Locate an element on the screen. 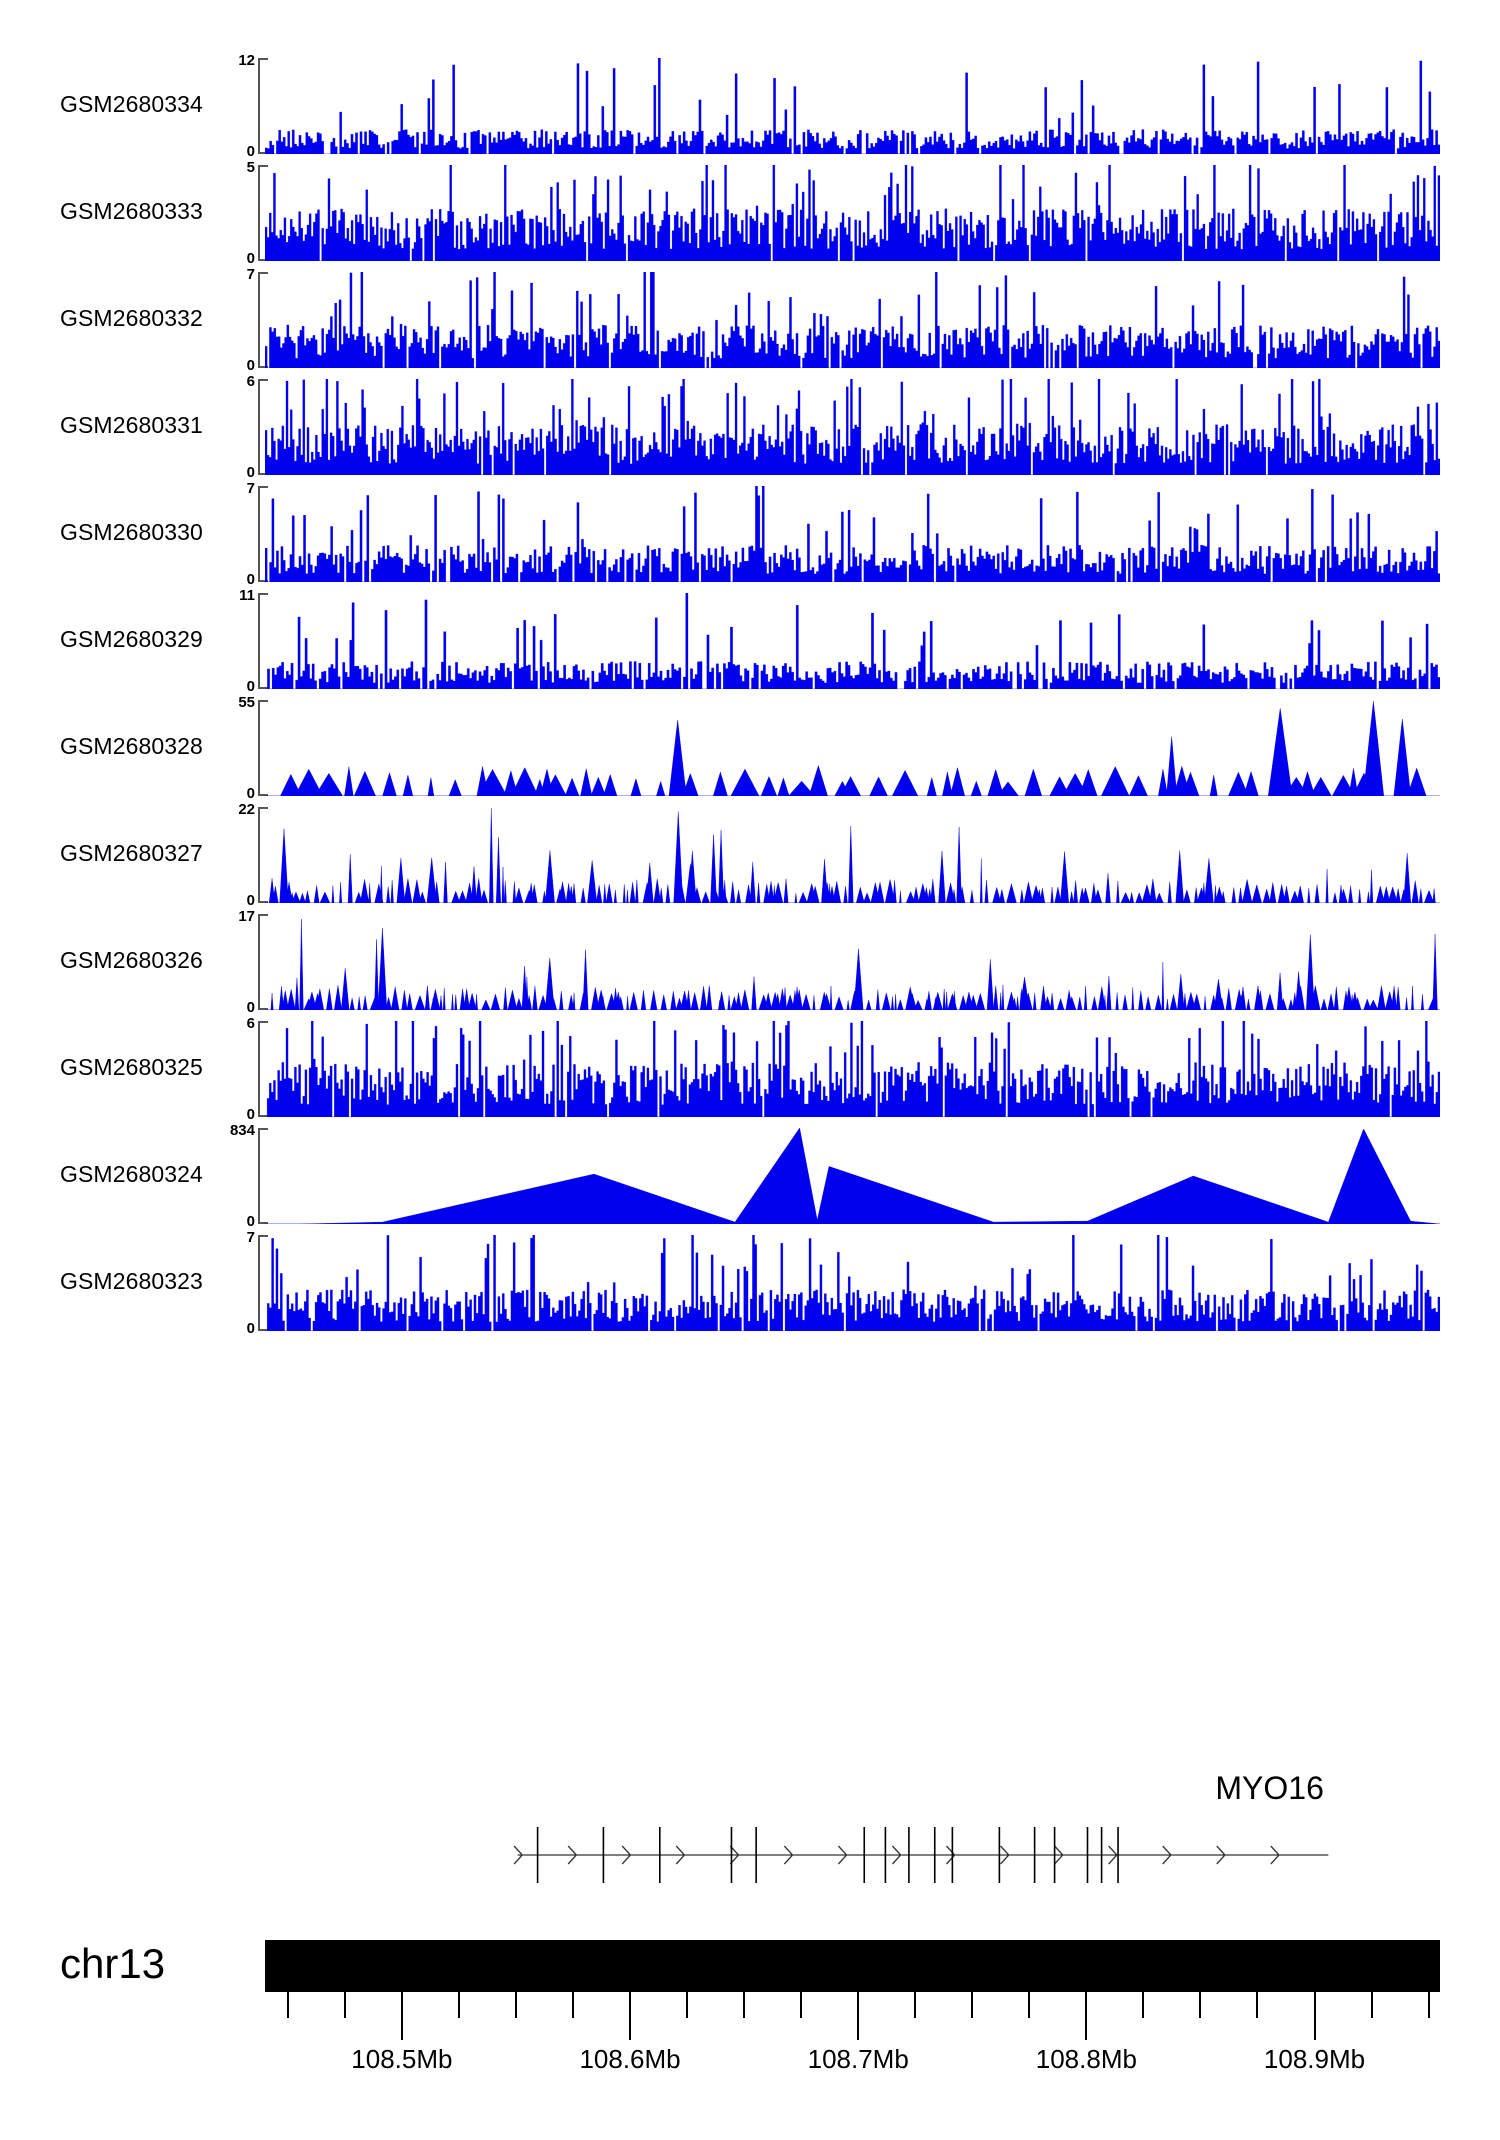  coverage-track: GSM2680332 7 0 is located at coordinates (750, 320).